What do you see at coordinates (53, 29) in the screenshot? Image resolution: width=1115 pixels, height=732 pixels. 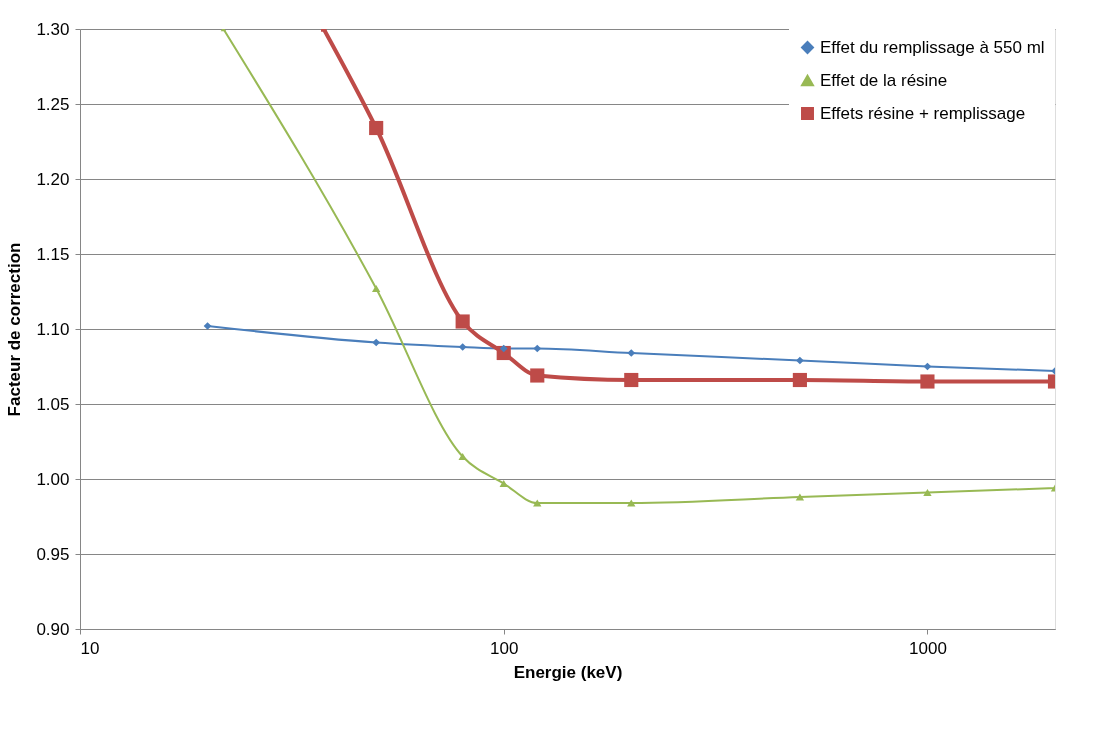 I see `y-tick-label: 1.30` at bounding box center [53, 29].